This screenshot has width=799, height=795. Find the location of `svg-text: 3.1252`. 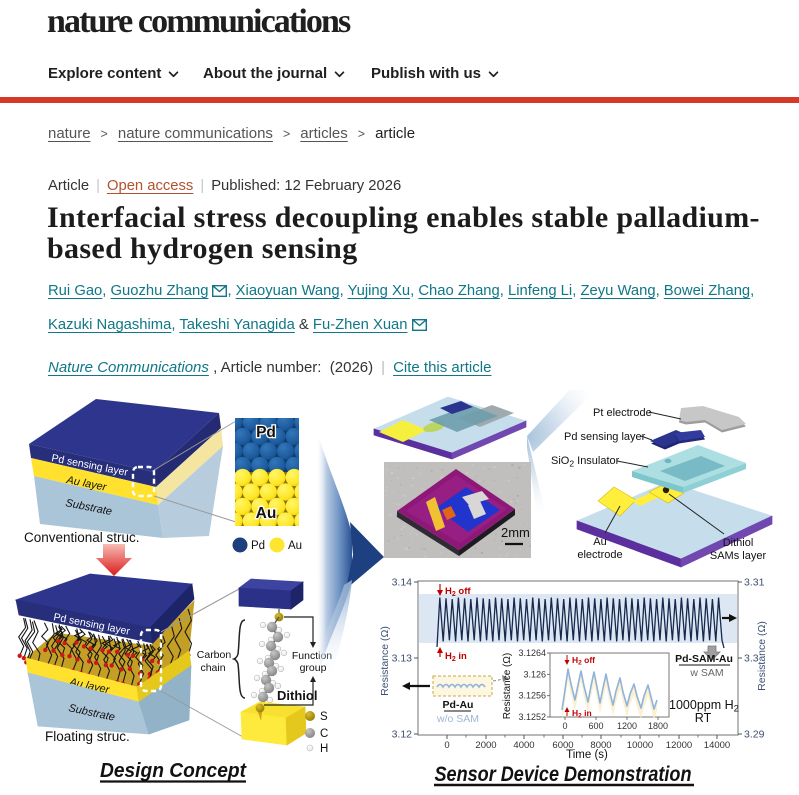

svg-text: 3.1252 is located at coordinates (532, 717).